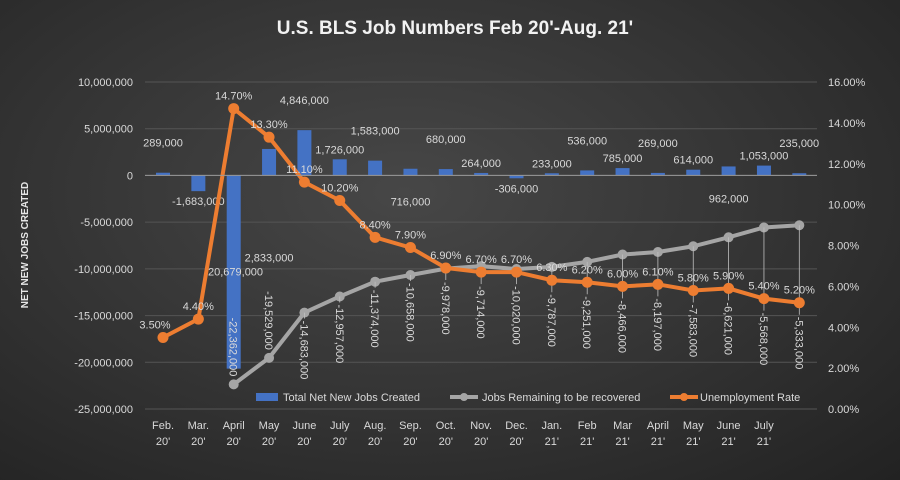 The width and height of the screenshot is (900, 480). I want to click on x-tick-label: Mar, so click(622, 426).